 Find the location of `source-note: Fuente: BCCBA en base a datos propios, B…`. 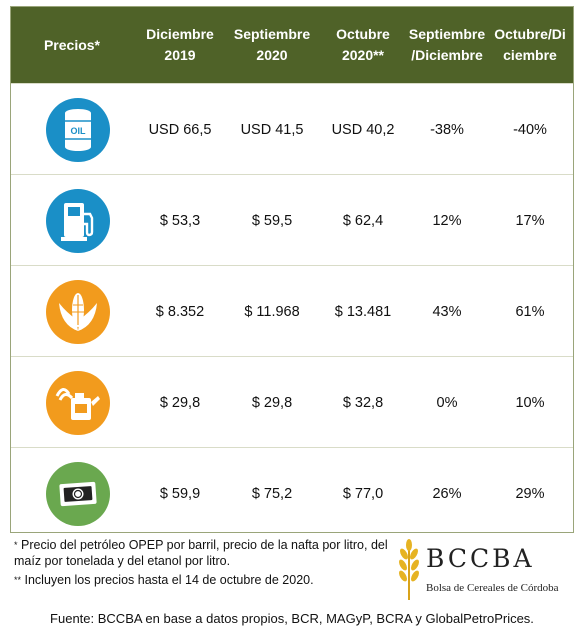

source-note: Fuente: BCCBA en base a datos propios, B… is located at coordinates (292, 618).